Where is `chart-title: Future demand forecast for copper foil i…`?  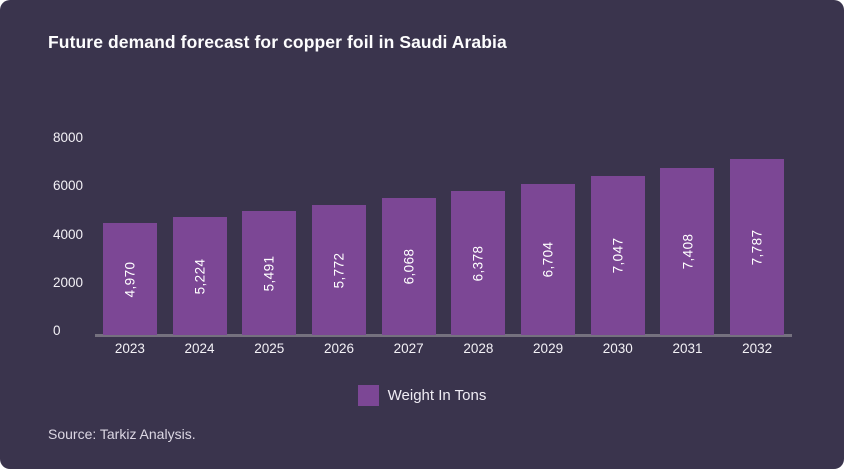 chart-title: Future demand forecast for copper foil i… is located at coordinates (277, 42).